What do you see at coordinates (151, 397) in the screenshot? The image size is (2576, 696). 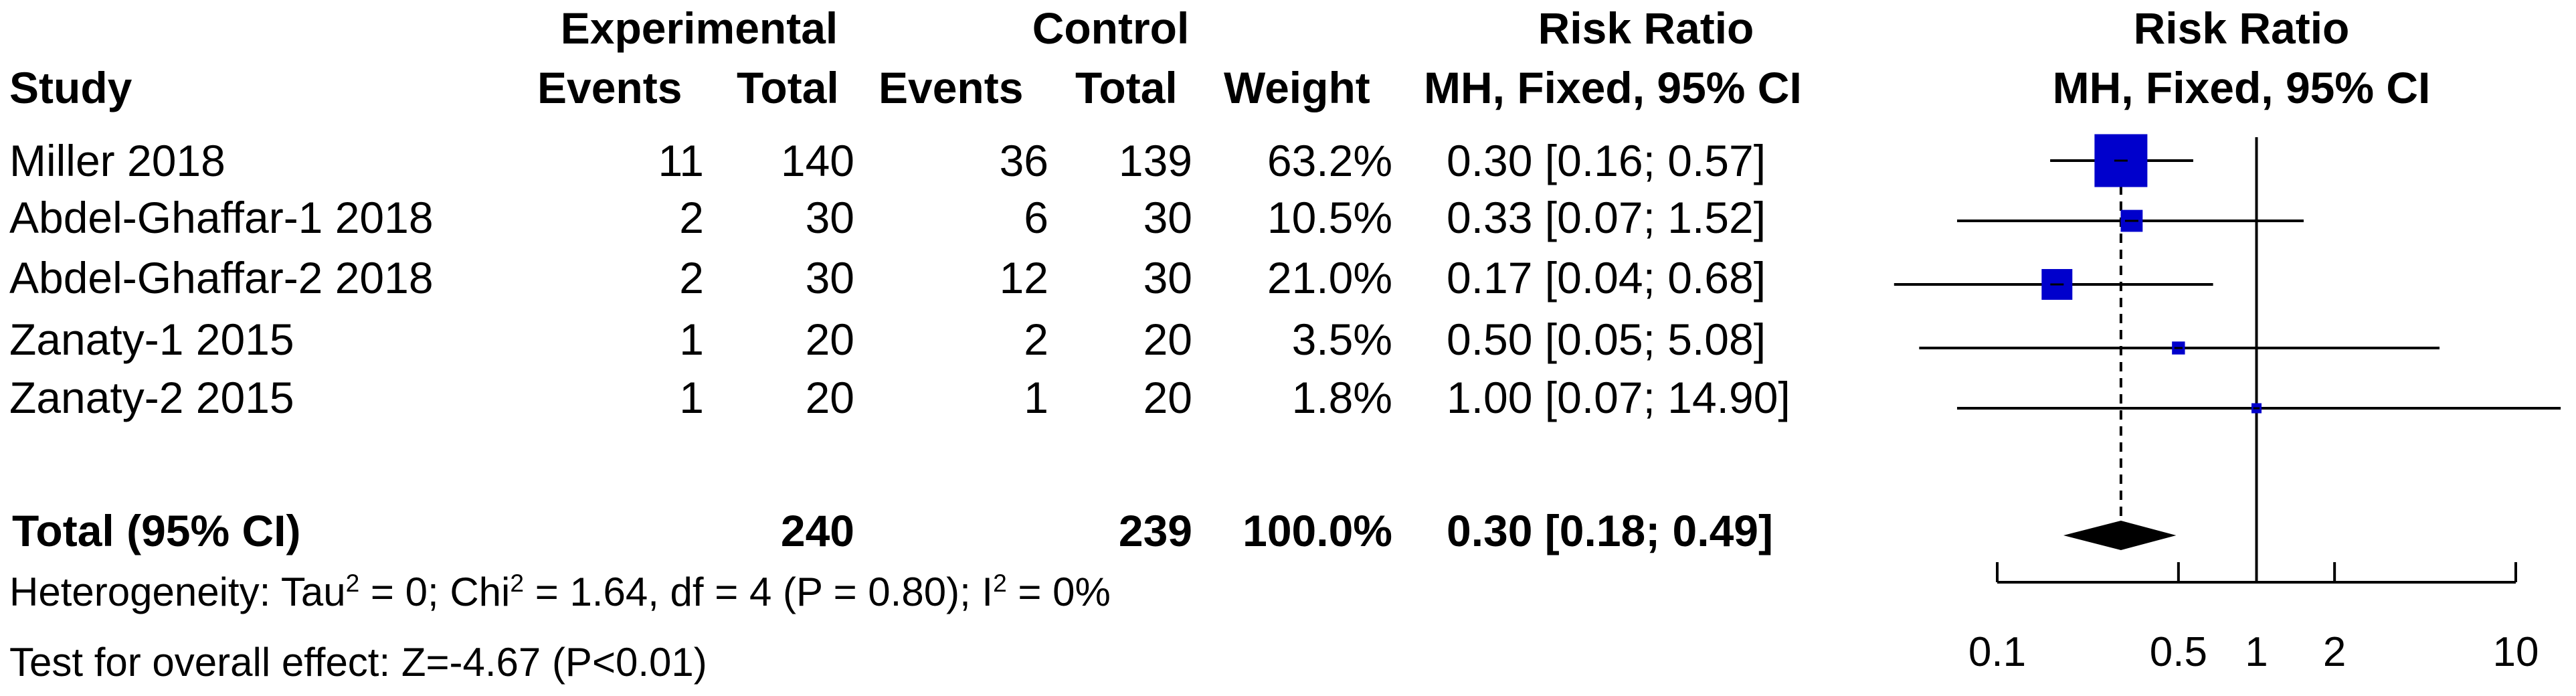 I see `study-name: Zanaty-2 2015` at bounding box center [151, 397].